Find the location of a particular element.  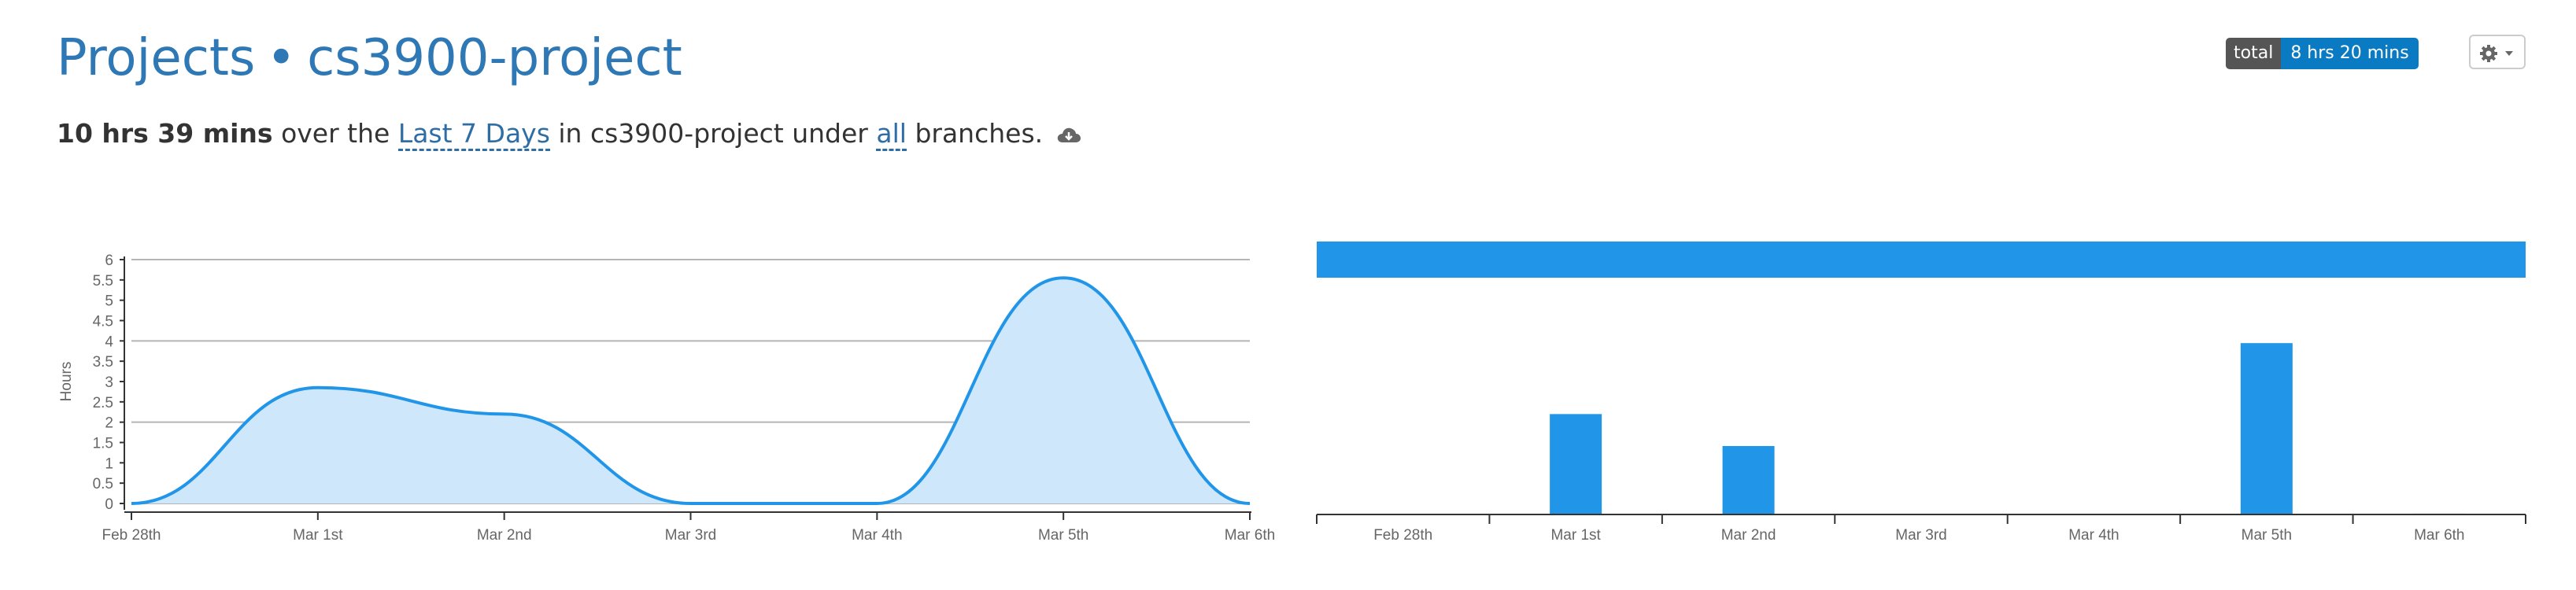

summary-text-in: in cs3900-project under is located at coordinates (713, 133).